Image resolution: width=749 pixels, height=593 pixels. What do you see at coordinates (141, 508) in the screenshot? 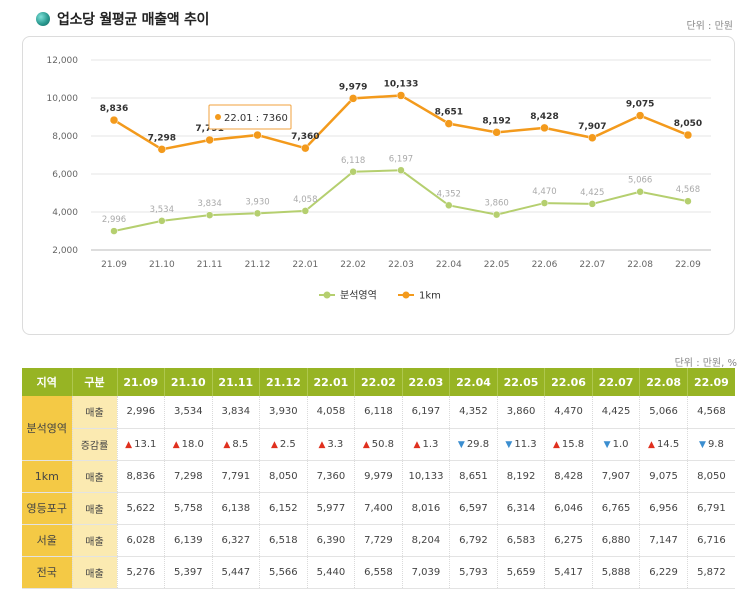
I see `value-cell: 5,622` at bounding box center [141, 508].